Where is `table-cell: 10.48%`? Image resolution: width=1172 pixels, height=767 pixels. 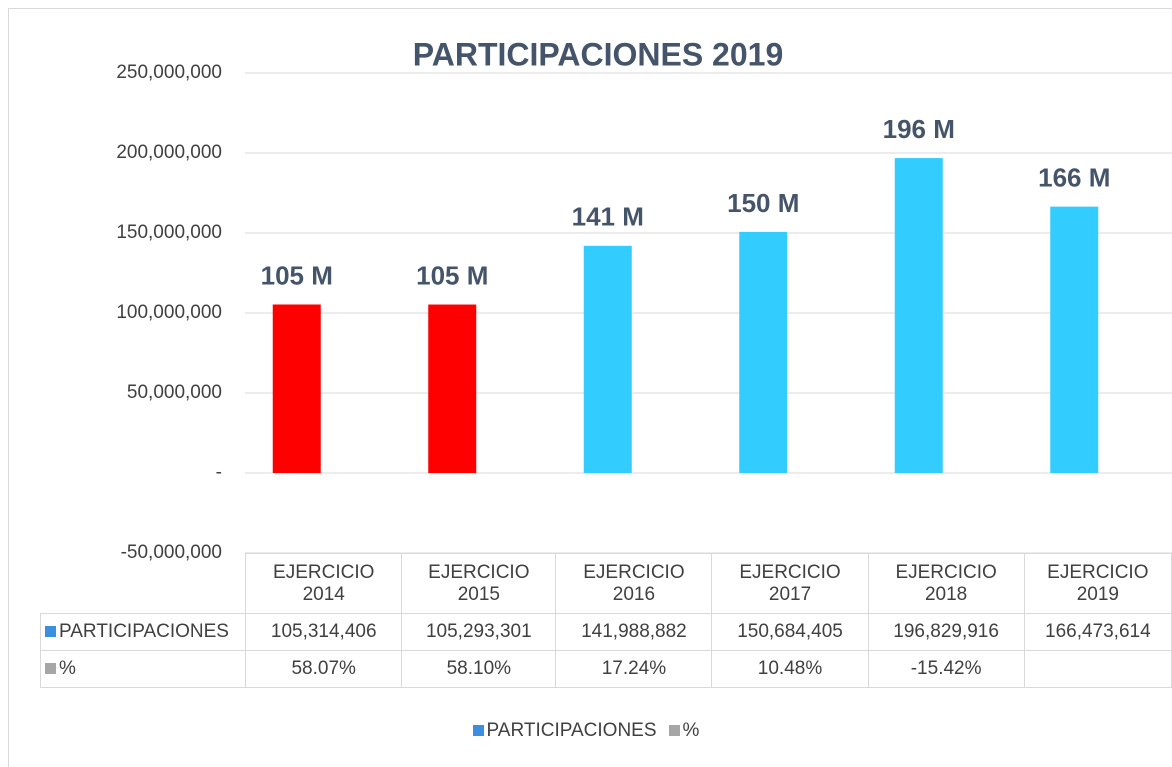
table-cell: 10.48% is located at coordinates (790, 669).